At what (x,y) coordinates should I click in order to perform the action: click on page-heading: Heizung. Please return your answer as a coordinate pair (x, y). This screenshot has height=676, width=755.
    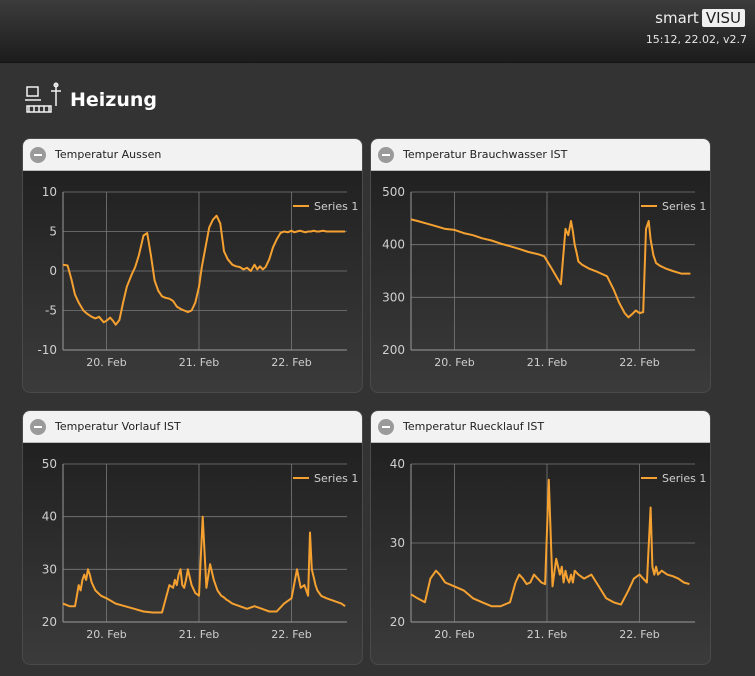
    Looking at the image, I should click on (90, 100).